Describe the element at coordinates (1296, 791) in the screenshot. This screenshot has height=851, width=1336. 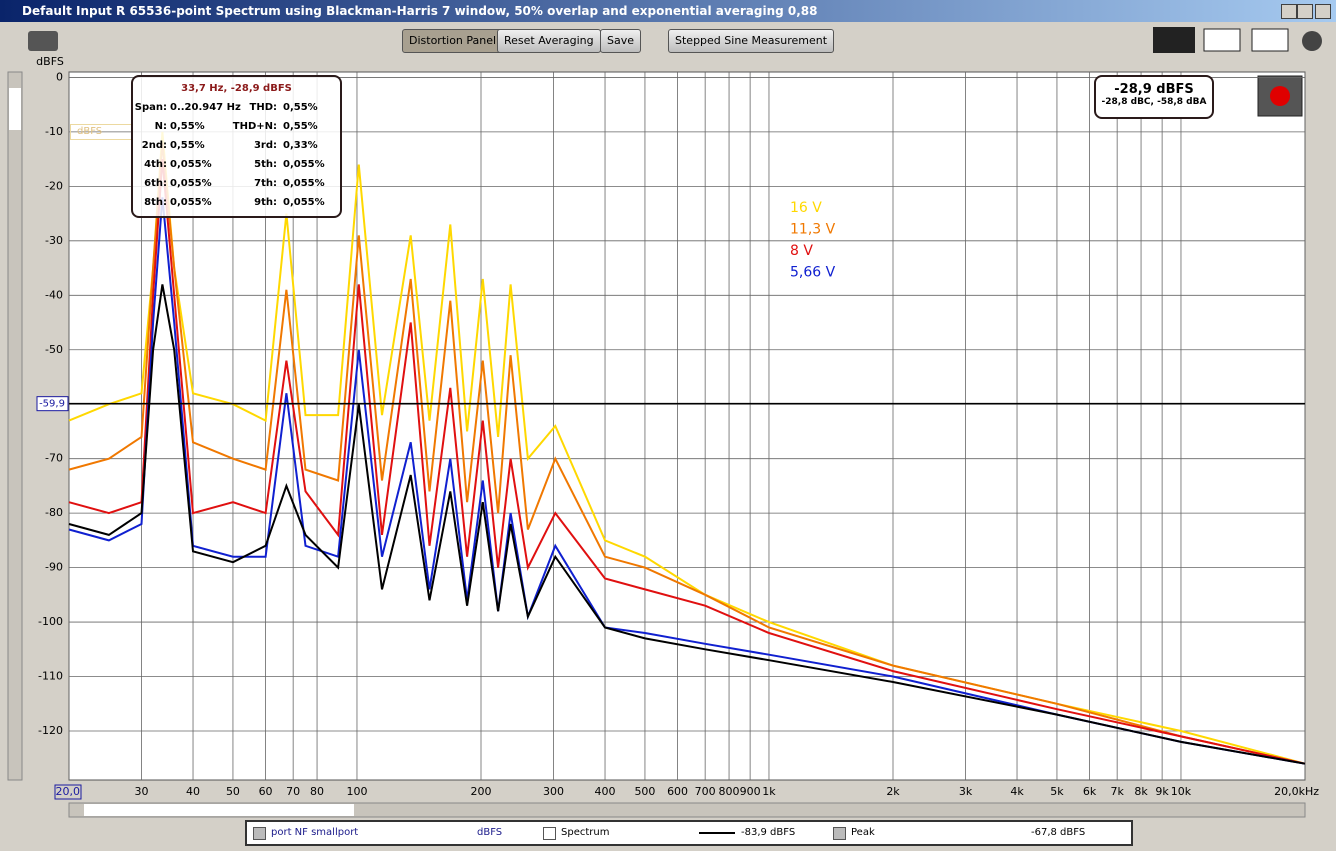
I see `x-tick-label: 20,0kHz` at that location.